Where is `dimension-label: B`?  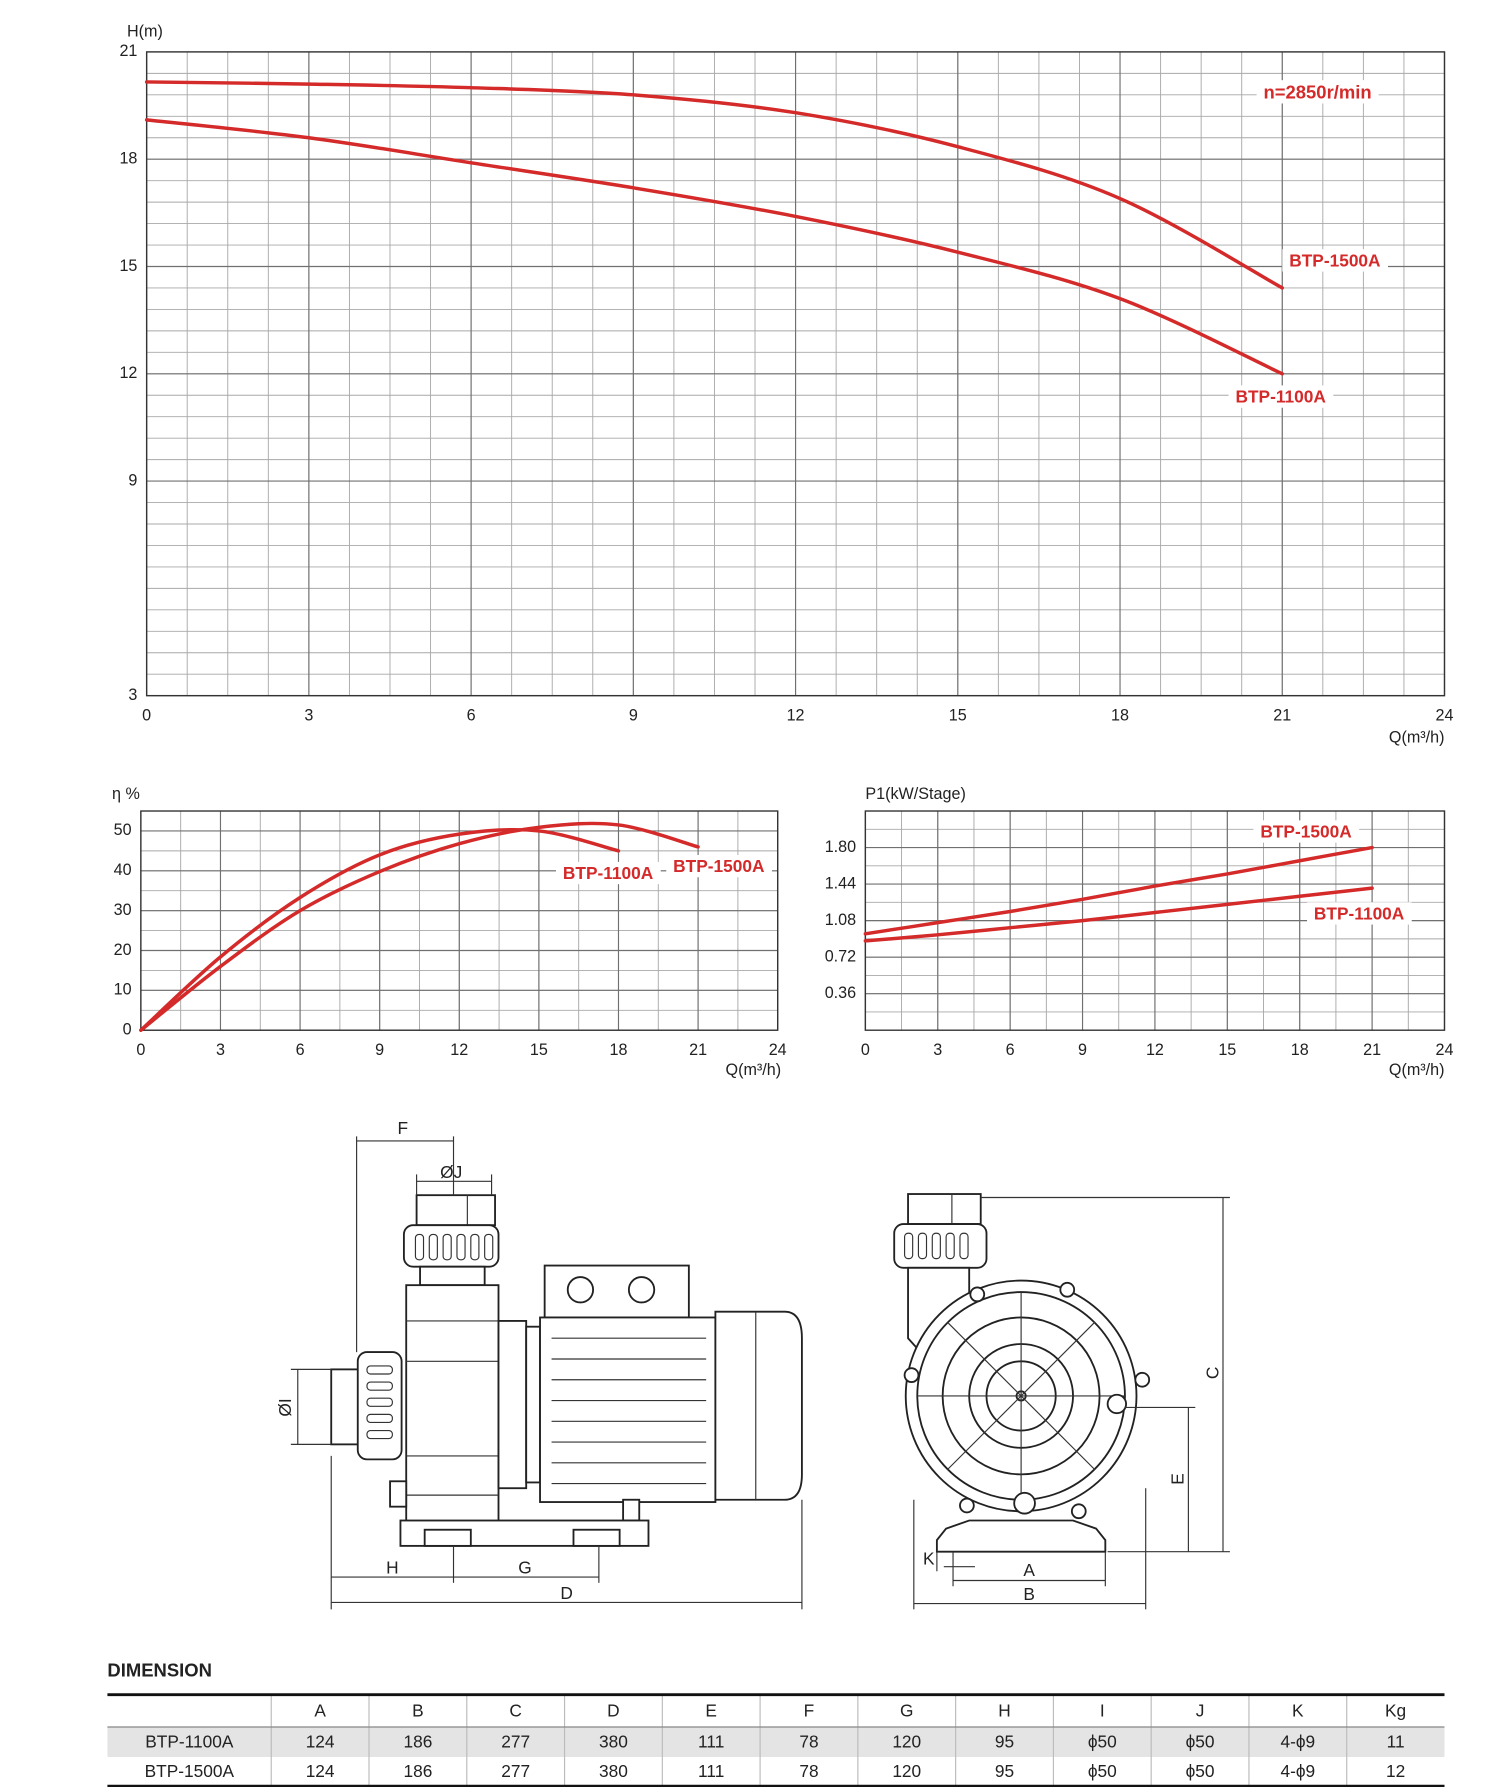
dimension-label: B is located at coordinates (1029, 1594).